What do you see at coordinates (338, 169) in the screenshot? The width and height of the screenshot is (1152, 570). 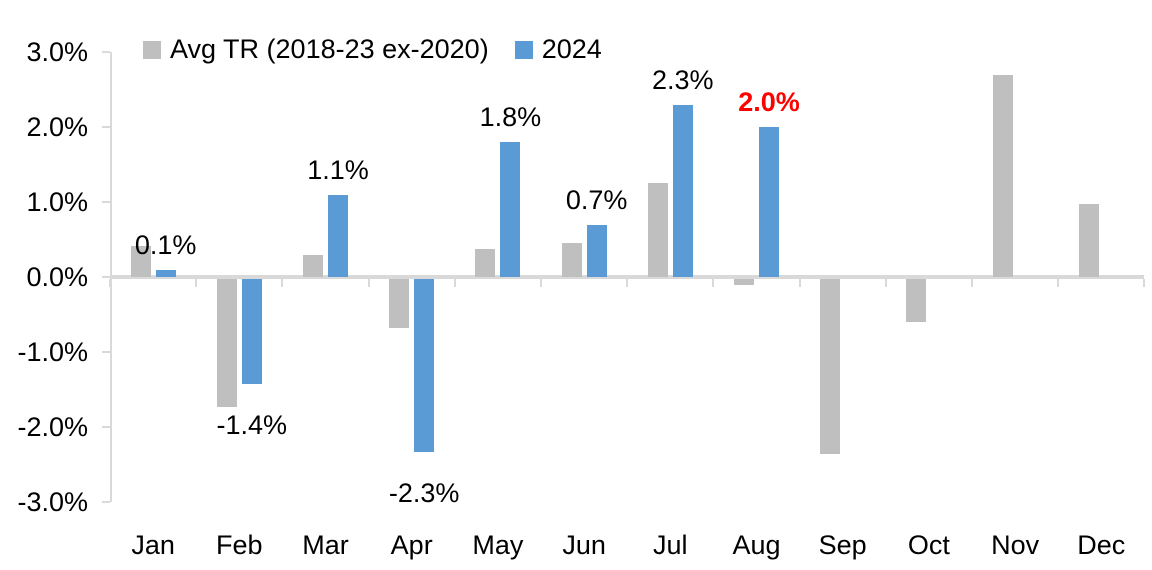 I see `data-label-mar: 1.1%` at bounding box center [338, 169].